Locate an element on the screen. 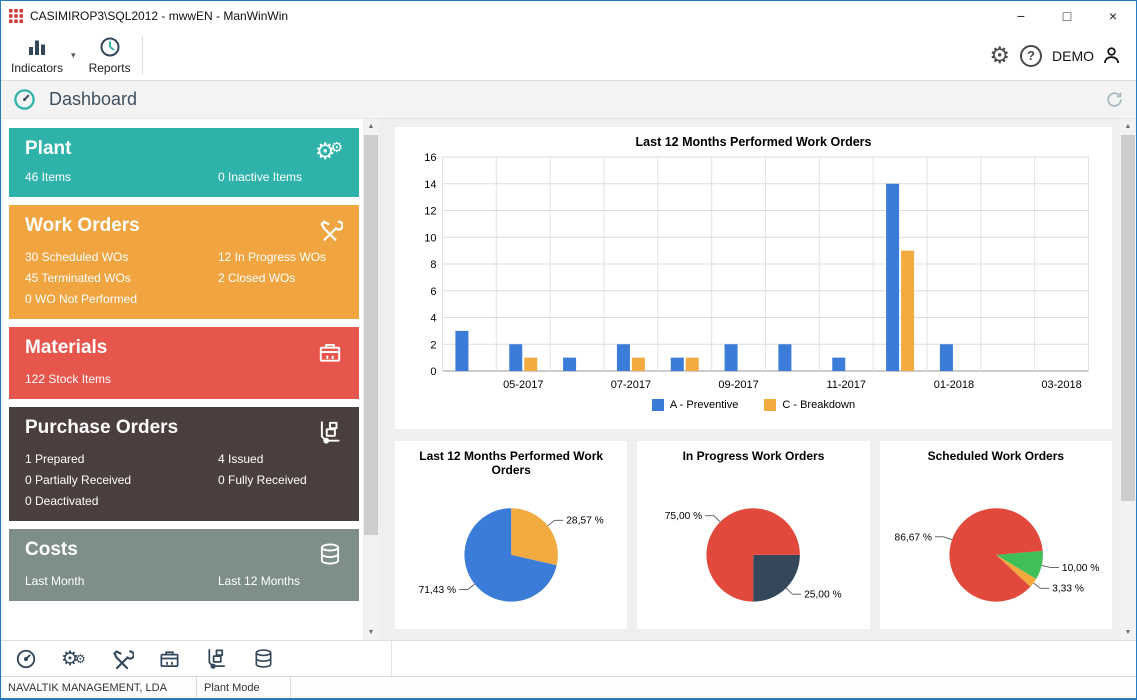 This screenshot has width=1137, height=700. svg-text: 09-2017 is located at coordinates (738, 385).